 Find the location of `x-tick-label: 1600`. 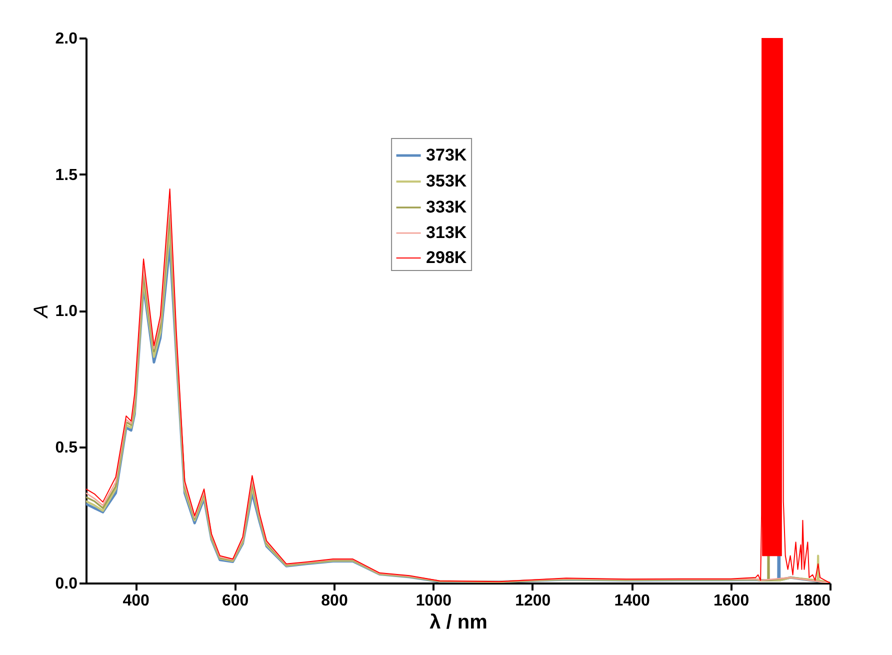

x-tick-label: 1600 is located at coordinates (732, 601).